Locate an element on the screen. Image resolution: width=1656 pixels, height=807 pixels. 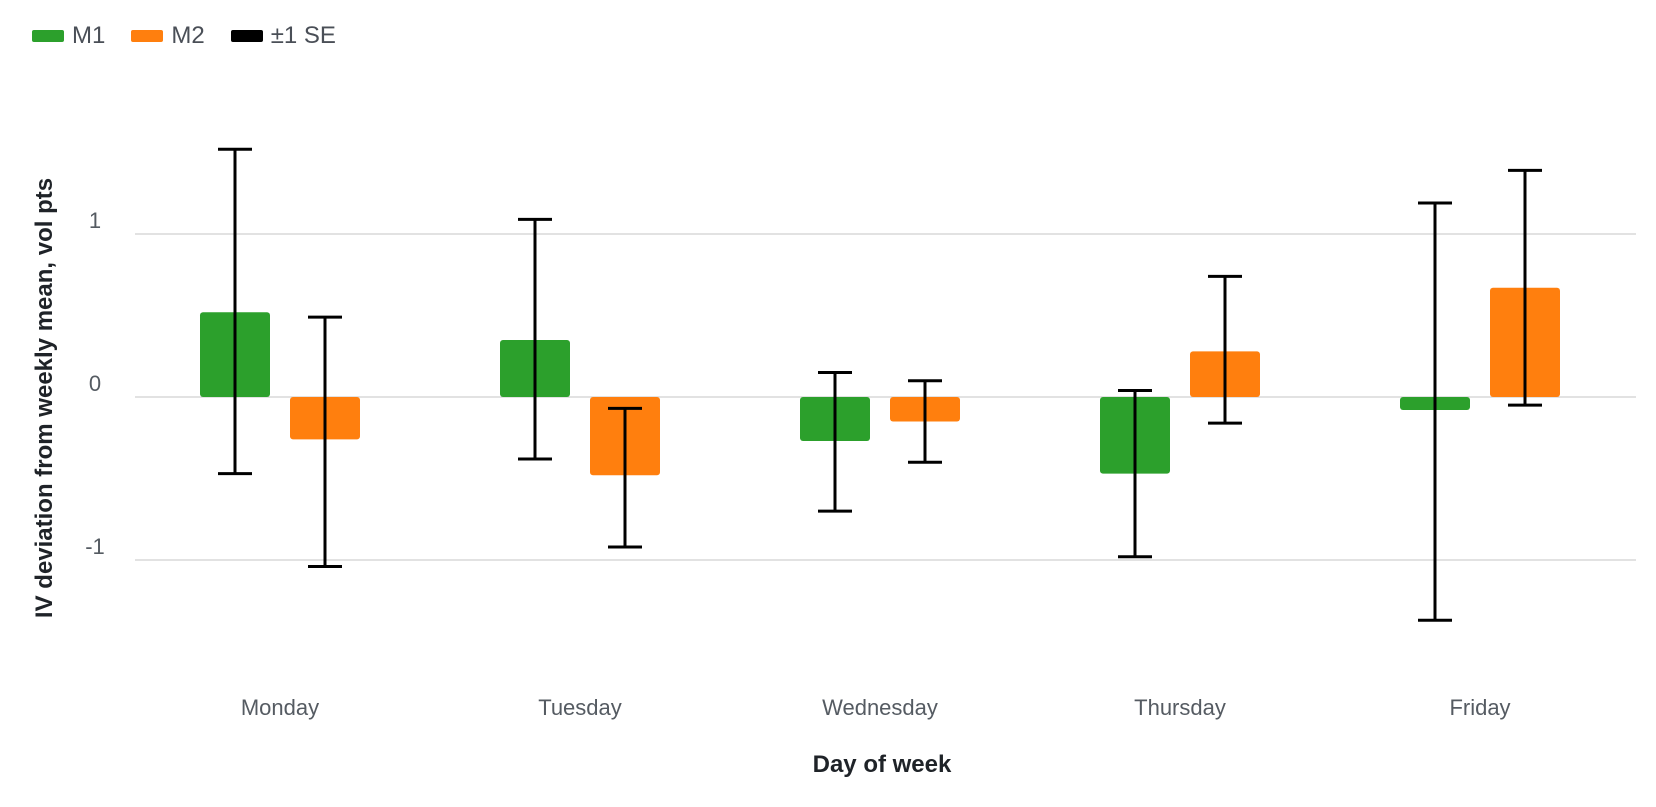
legend: M1 M2 ±1 SE is located at coordinates (184, 36).